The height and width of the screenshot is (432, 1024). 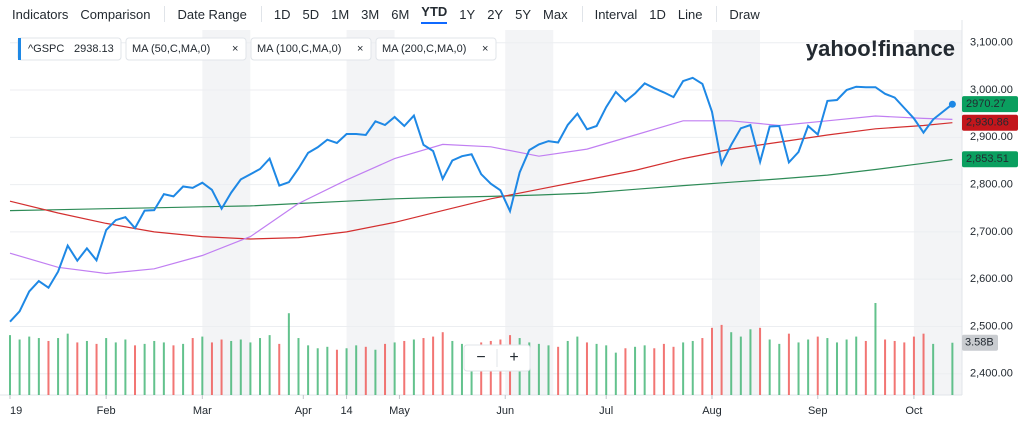 I want to click on x-tick-label: Apr, so click(x=303, y=411).